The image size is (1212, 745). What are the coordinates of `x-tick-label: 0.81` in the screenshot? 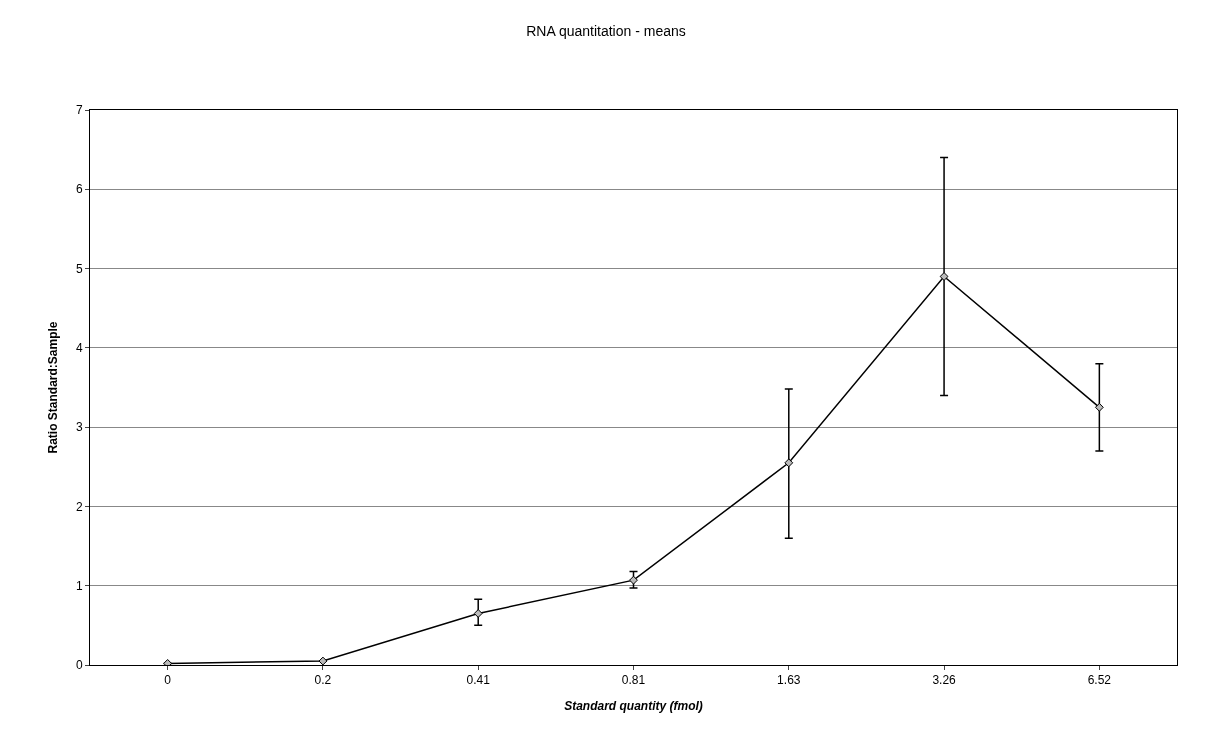 It's located at (633, 680).